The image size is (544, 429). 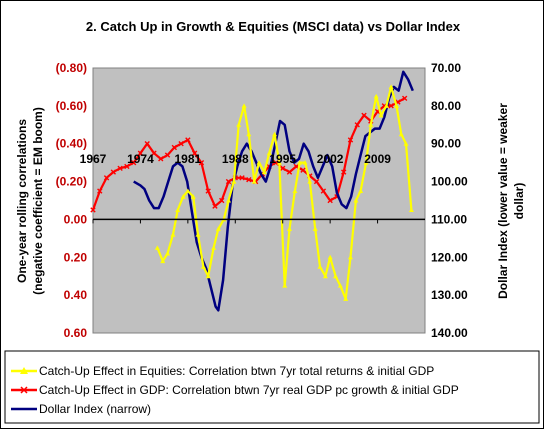 I want to click on y-left-tick-label: (0.40), so click(x=71, y=144).